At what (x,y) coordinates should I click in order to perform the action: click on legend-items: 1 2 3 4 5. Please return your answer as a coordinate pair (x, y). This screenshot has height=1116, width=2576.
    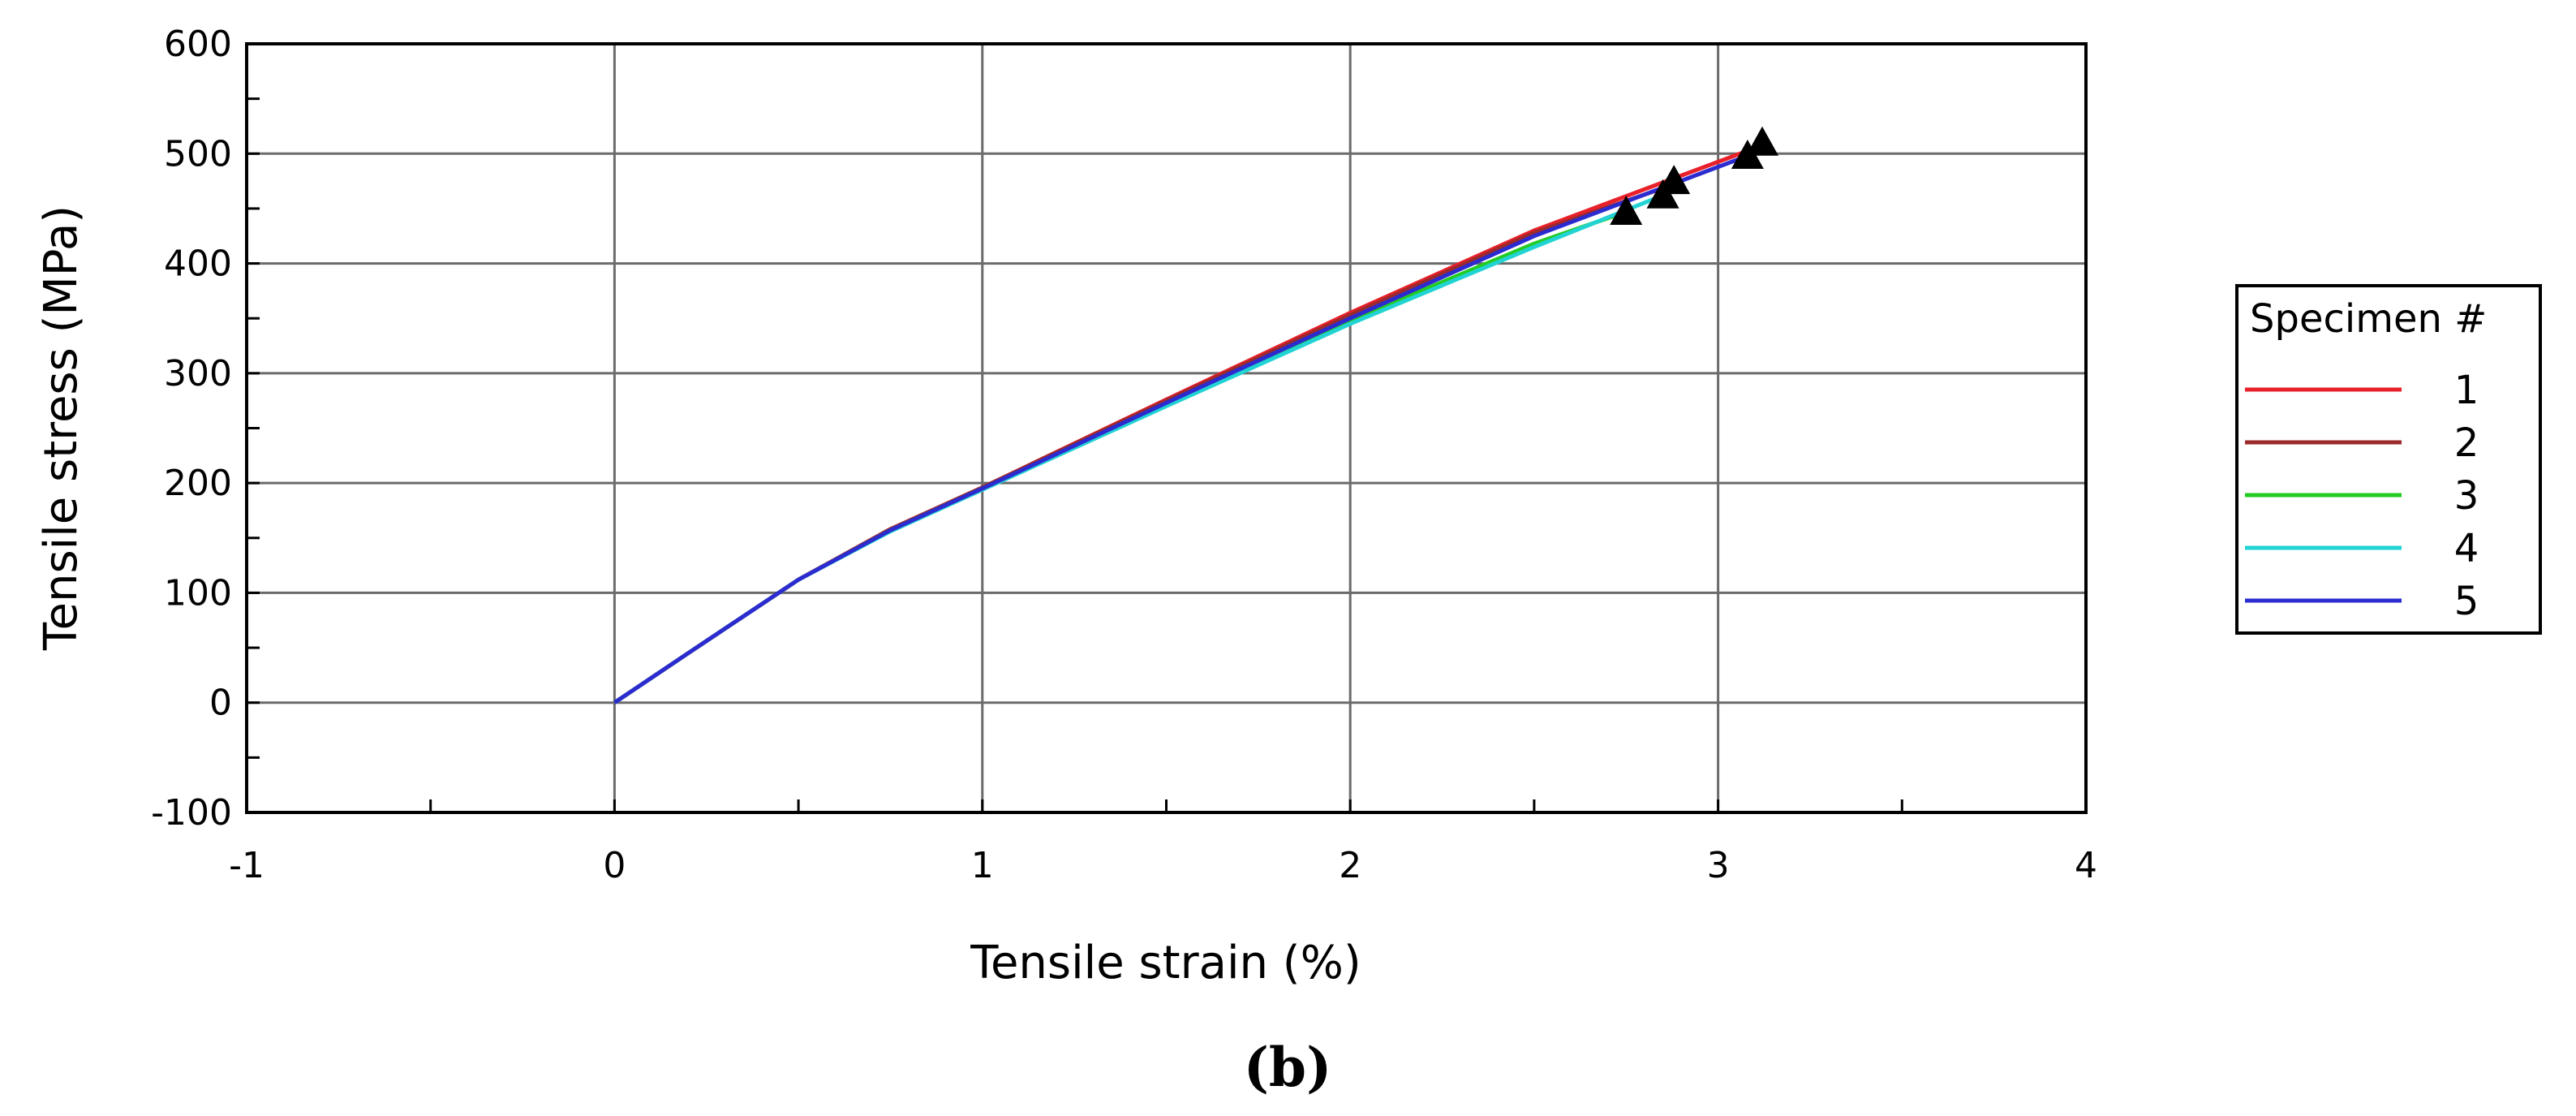
    Looking at the image, I should click on (2362, 496).